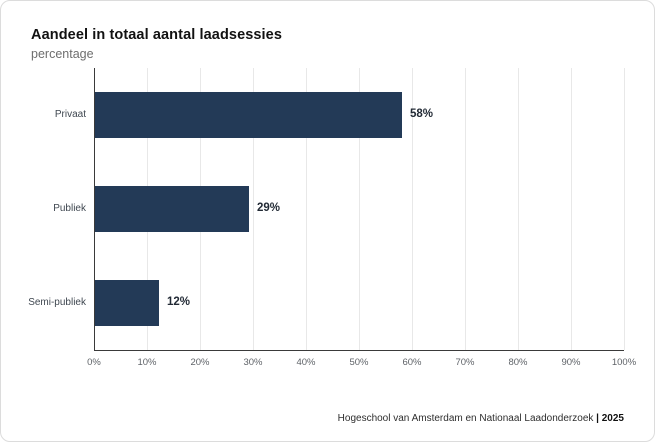  Describe the element at coordinates (147, 362) in the screenshot. I see `x-tick-label: 10%` at that location.